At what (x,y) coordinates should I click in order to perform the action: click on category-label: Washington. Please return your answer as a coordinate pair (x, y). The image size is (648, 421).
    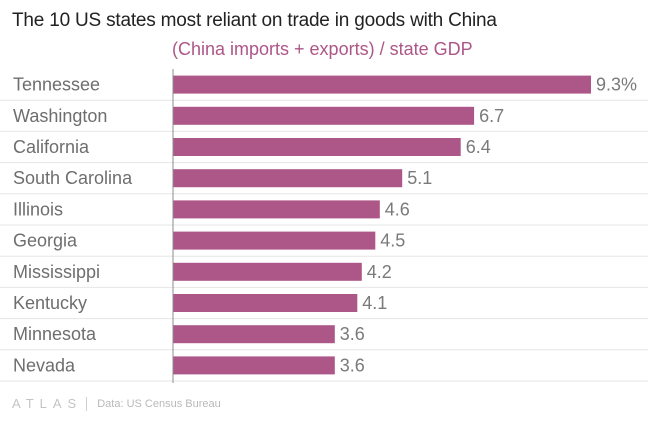
    Looking at the image, I should click on (60, 116).